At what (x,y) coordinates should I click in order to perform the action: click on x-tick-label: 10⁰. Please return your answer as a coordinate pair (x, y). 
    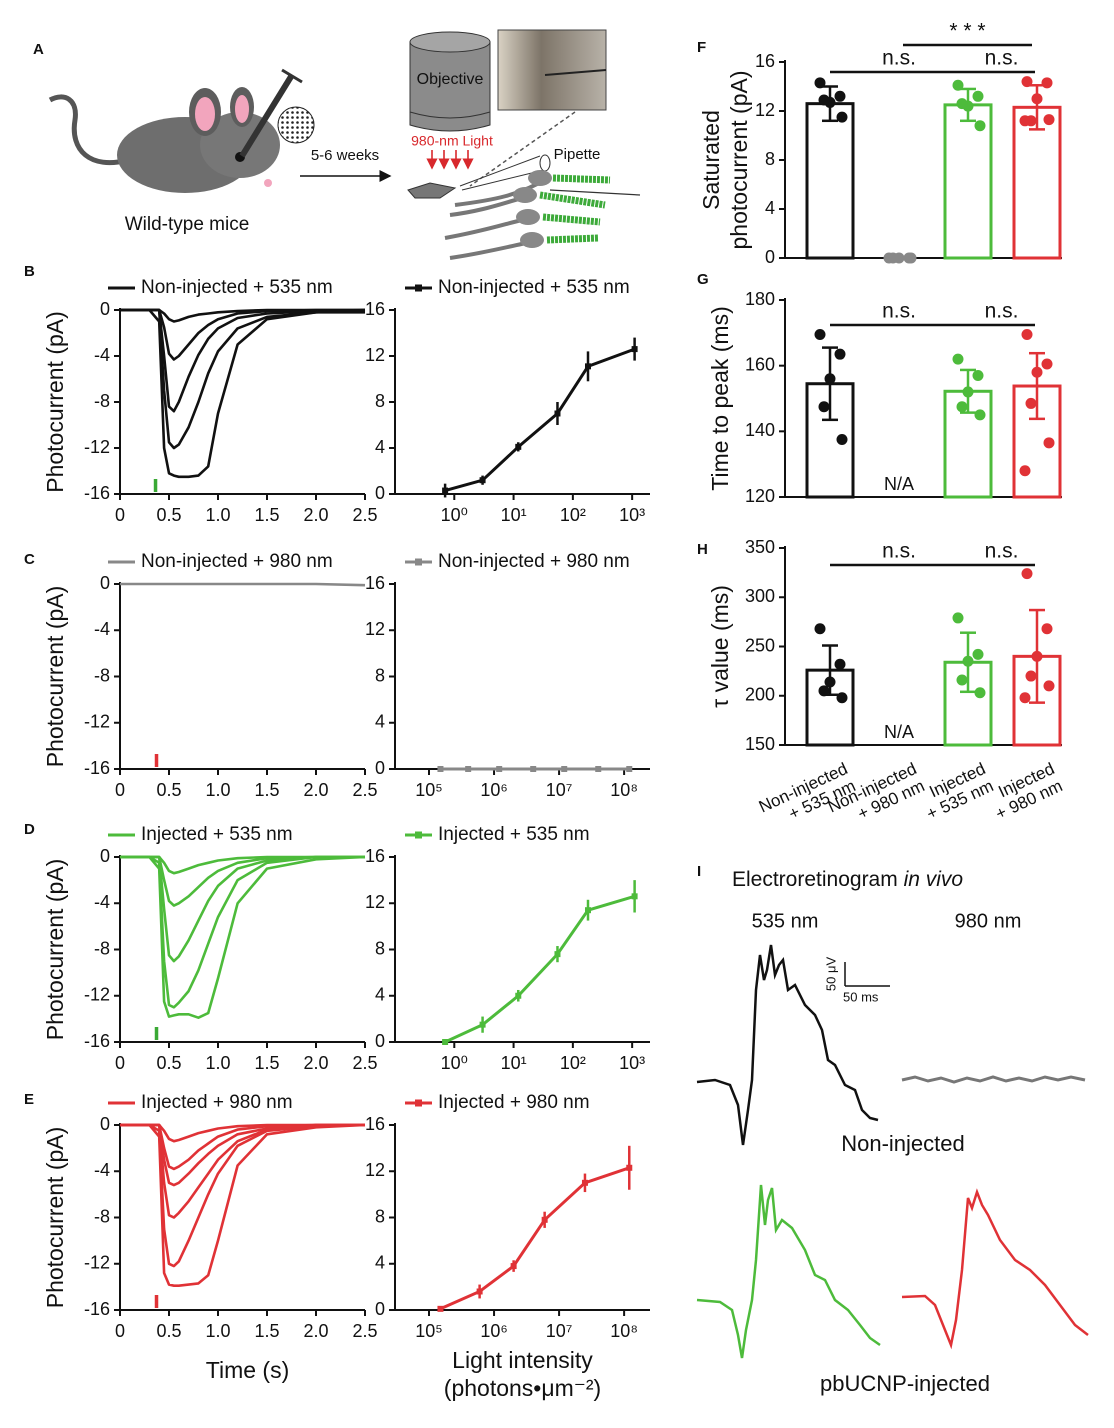
    Looking at the image, I should click on (454, 515).